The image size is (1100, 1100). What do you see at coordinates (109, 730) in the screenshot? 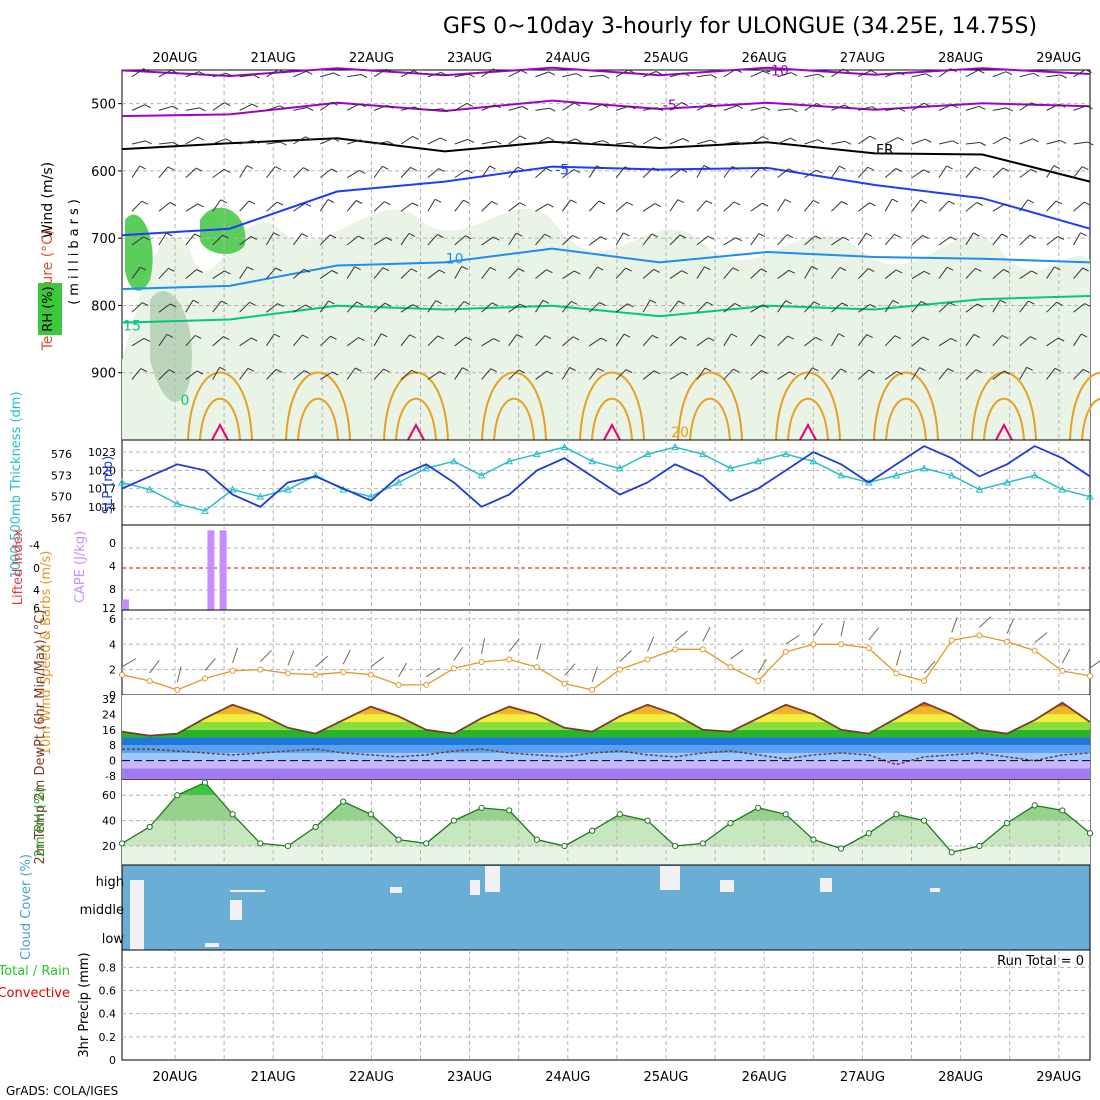
I see `temp-ytick-16: 16` at bounding box center [109, 730].